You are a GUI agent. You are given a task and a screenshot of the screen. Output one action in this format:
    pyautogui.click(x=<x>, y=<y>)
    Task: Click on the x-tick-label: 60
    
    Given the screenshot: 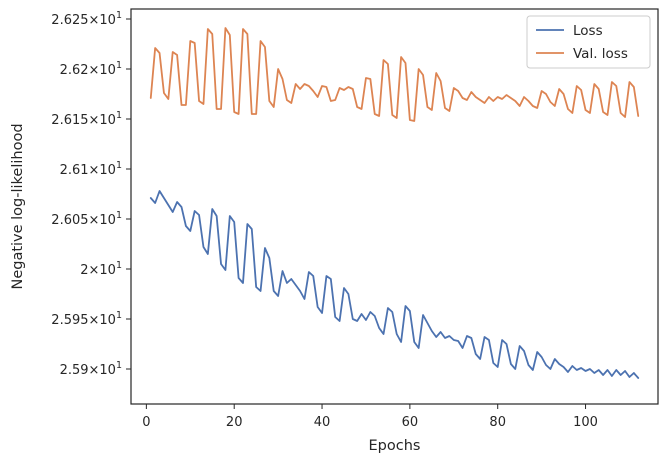 What is the action you would take?
    pyautogui.click(x=410, y=422)
    